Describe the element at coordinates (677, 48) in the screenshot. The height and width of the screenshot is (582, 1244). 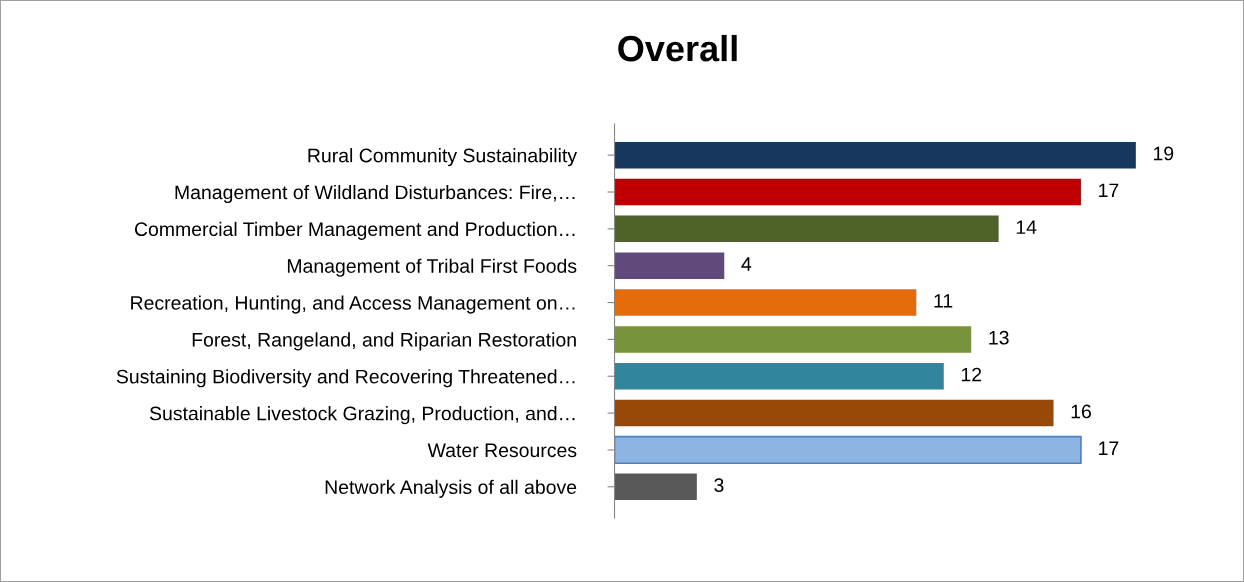
I see `chart-title: Overall` at that location.